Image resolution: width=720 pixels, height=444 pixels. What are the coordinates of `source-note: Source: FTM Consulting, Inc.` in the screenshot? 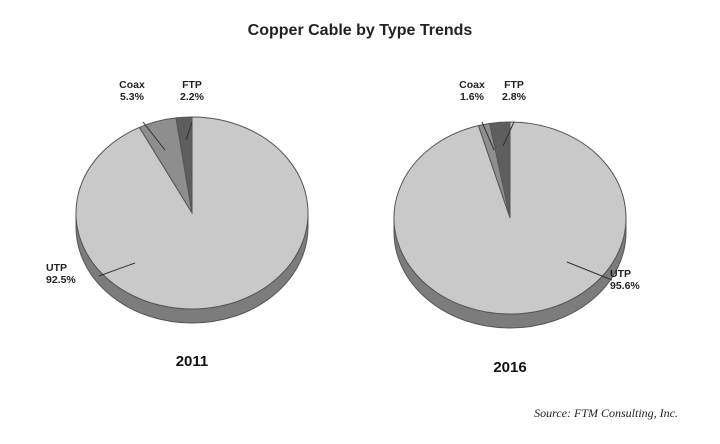 It's located at (606, 413).